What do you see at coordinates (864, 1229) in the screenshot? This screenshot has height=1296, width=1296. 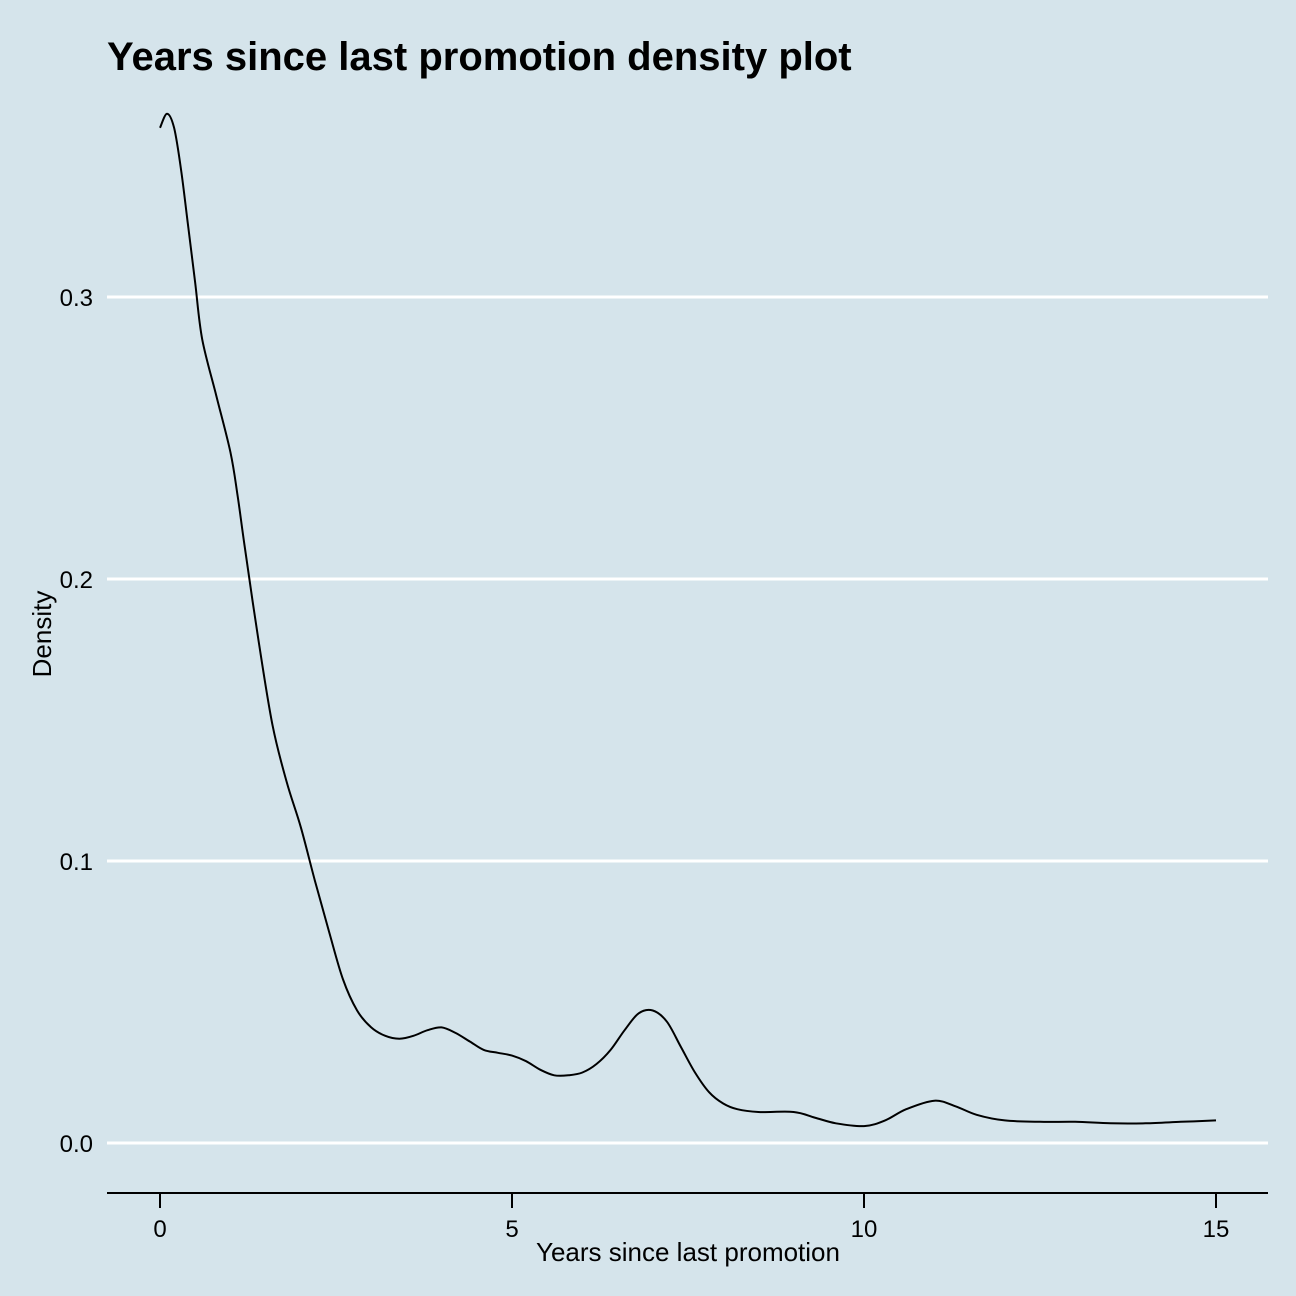 I see `x-tick-label: 10` at bounding box center [864, 1229].